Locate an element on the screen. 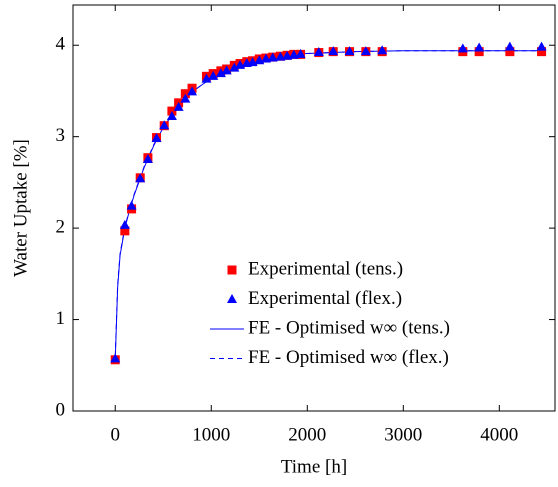  legend-label: Experimental (flex.) is located at coordinates (325, 298).